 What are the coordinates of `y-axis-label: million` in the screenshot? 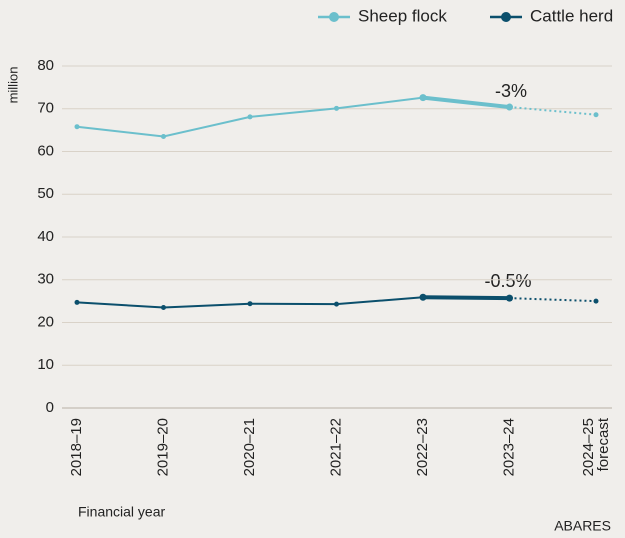 It's located at (12, 85).